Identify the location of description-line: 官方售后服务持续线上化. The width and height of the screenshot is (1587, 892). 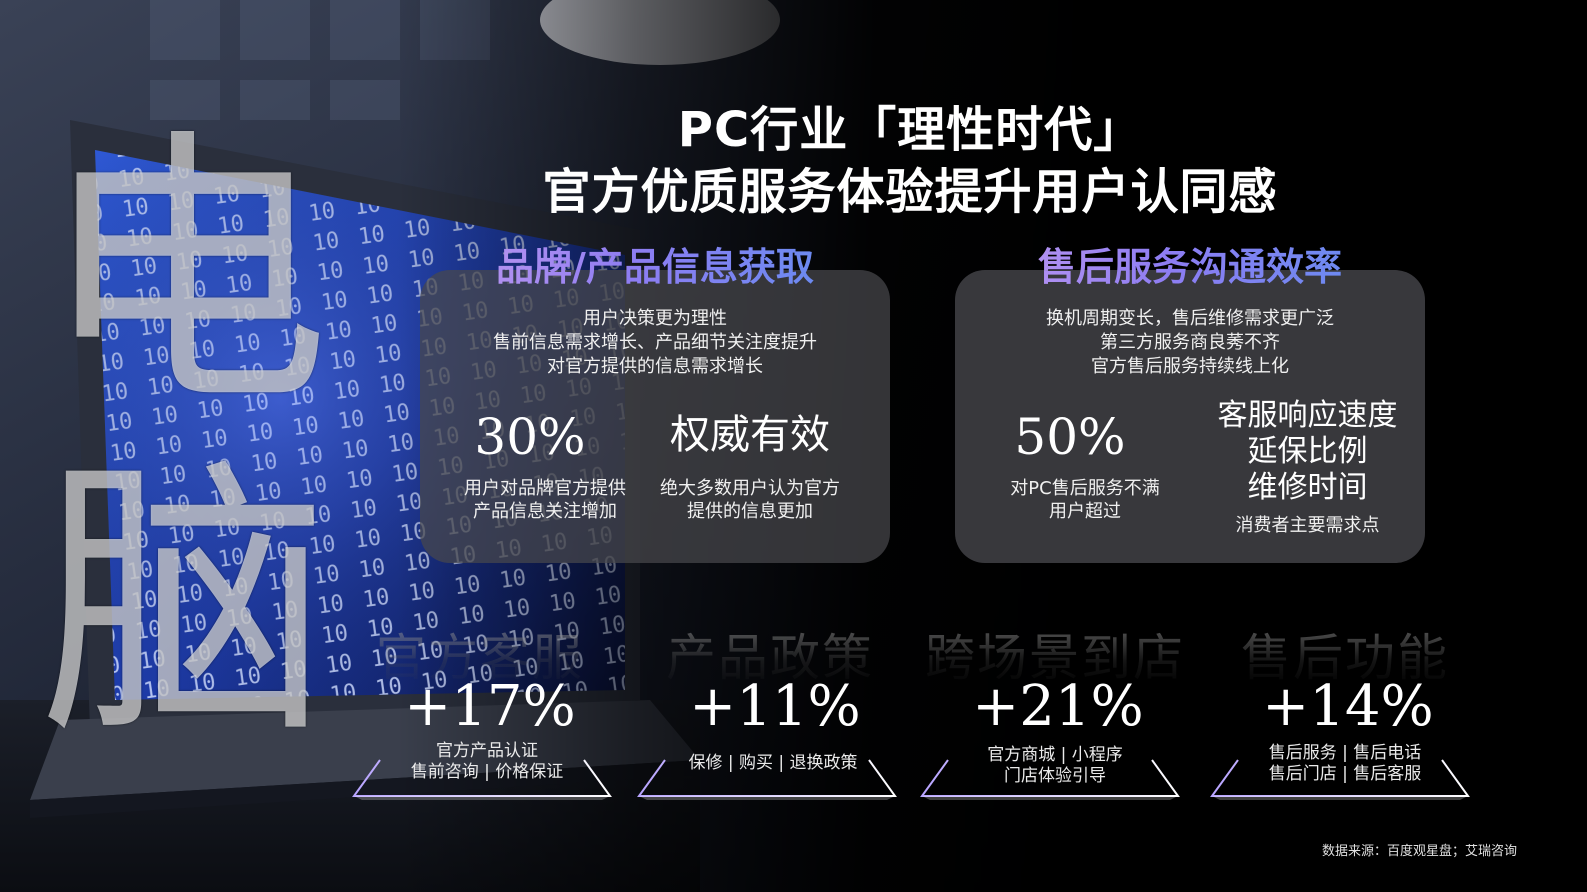
(1190, 366).